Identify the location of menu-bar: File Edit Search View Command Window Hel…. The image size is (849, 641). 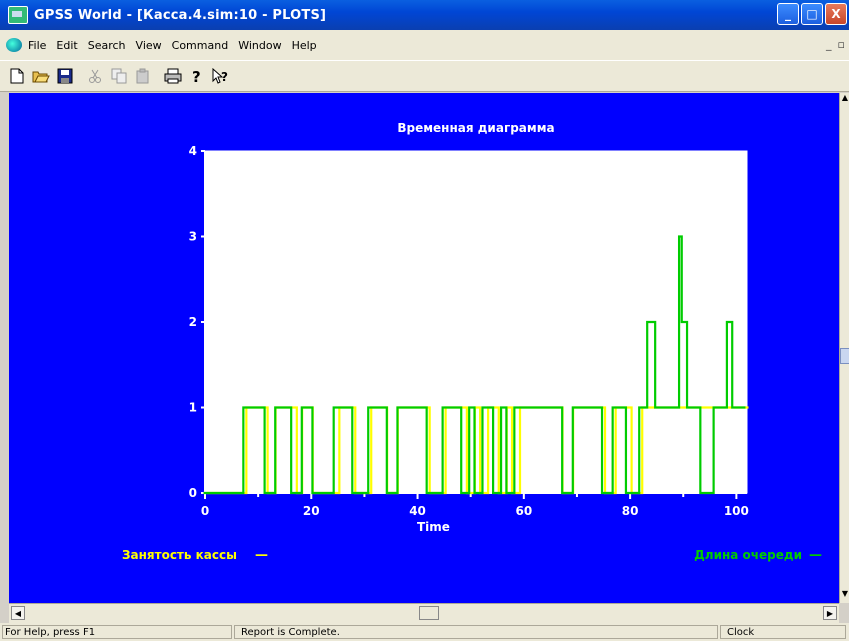
(424, 45).